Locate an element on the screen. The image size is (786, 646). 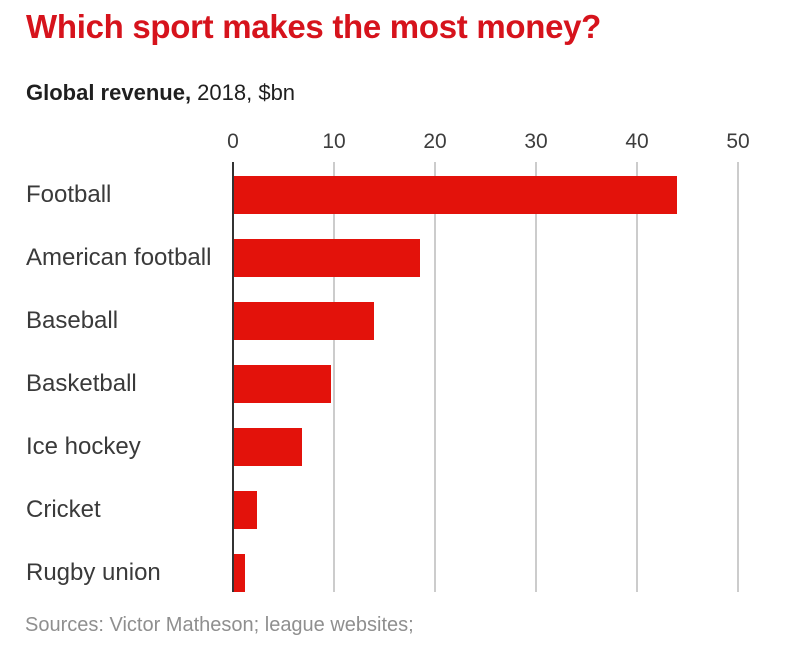
x-axis-tick-labels: 0 10 20 30 40 50 is located at coordinates (393, 144).